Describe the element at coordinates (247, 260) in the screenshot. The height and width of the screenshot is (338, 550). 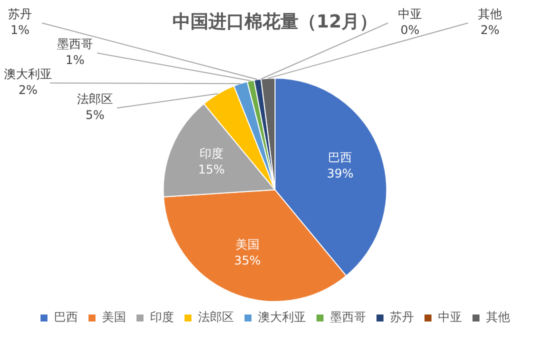
I see `data-label: 35%` at that location.